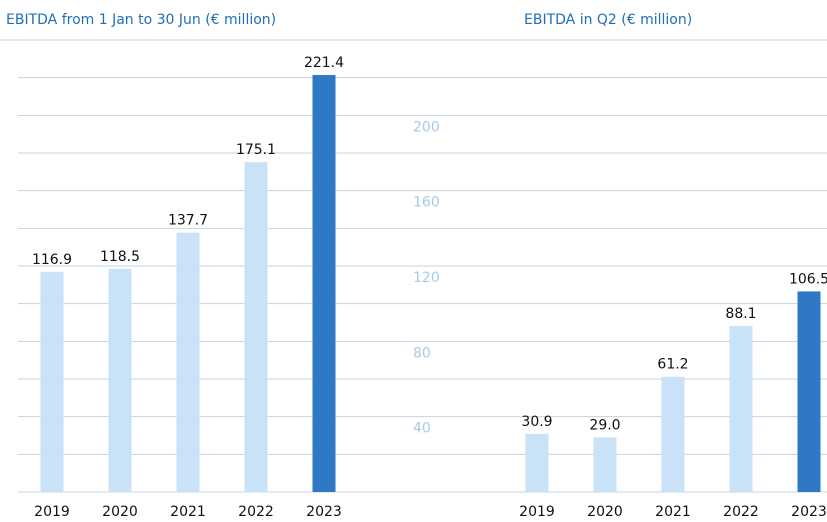 This screenshot has height=522, width=827. I want to click on data-label: 88.1, so click(740, 314).